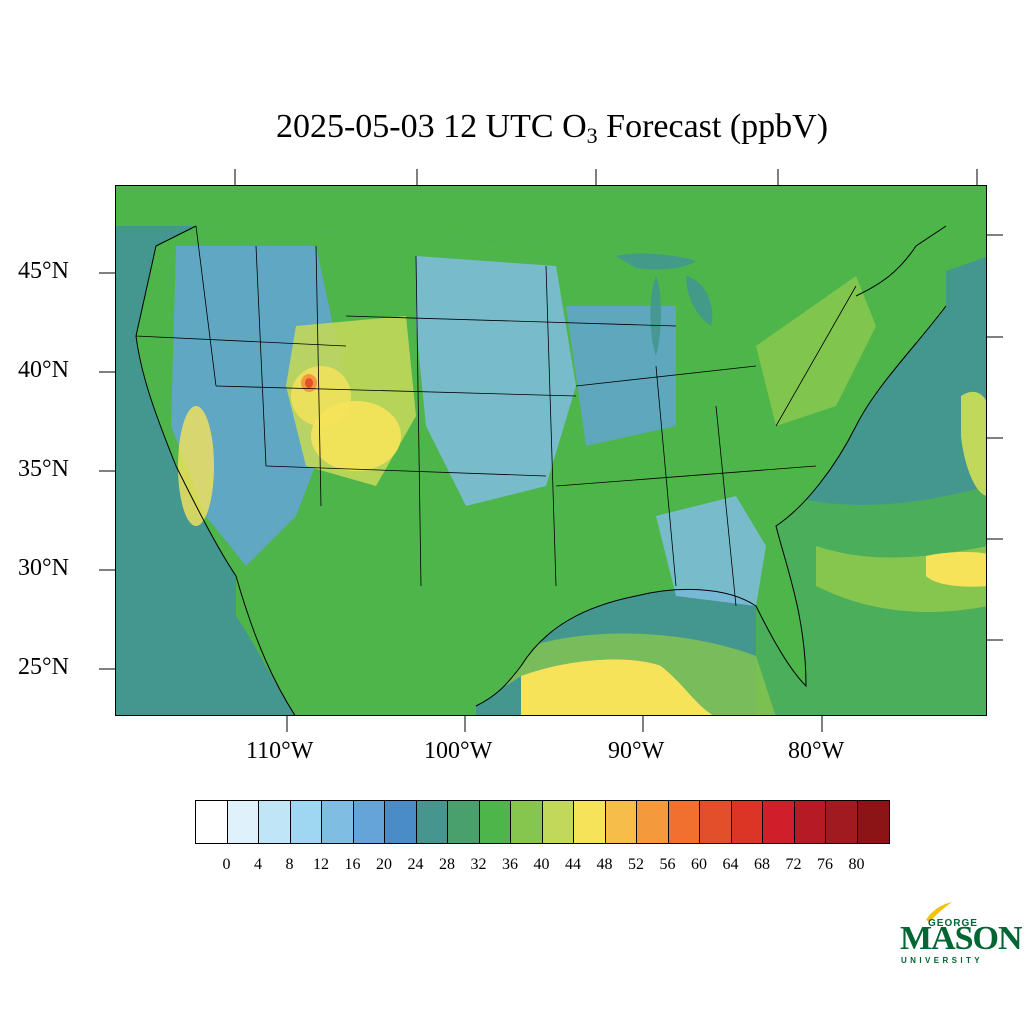 Image resolution: width=1024 pixels, height=1024 pixels. What do you see at coordinates (356, 645) in the screenshot?
I see `mexico-land` at bounding box center [356, 645].